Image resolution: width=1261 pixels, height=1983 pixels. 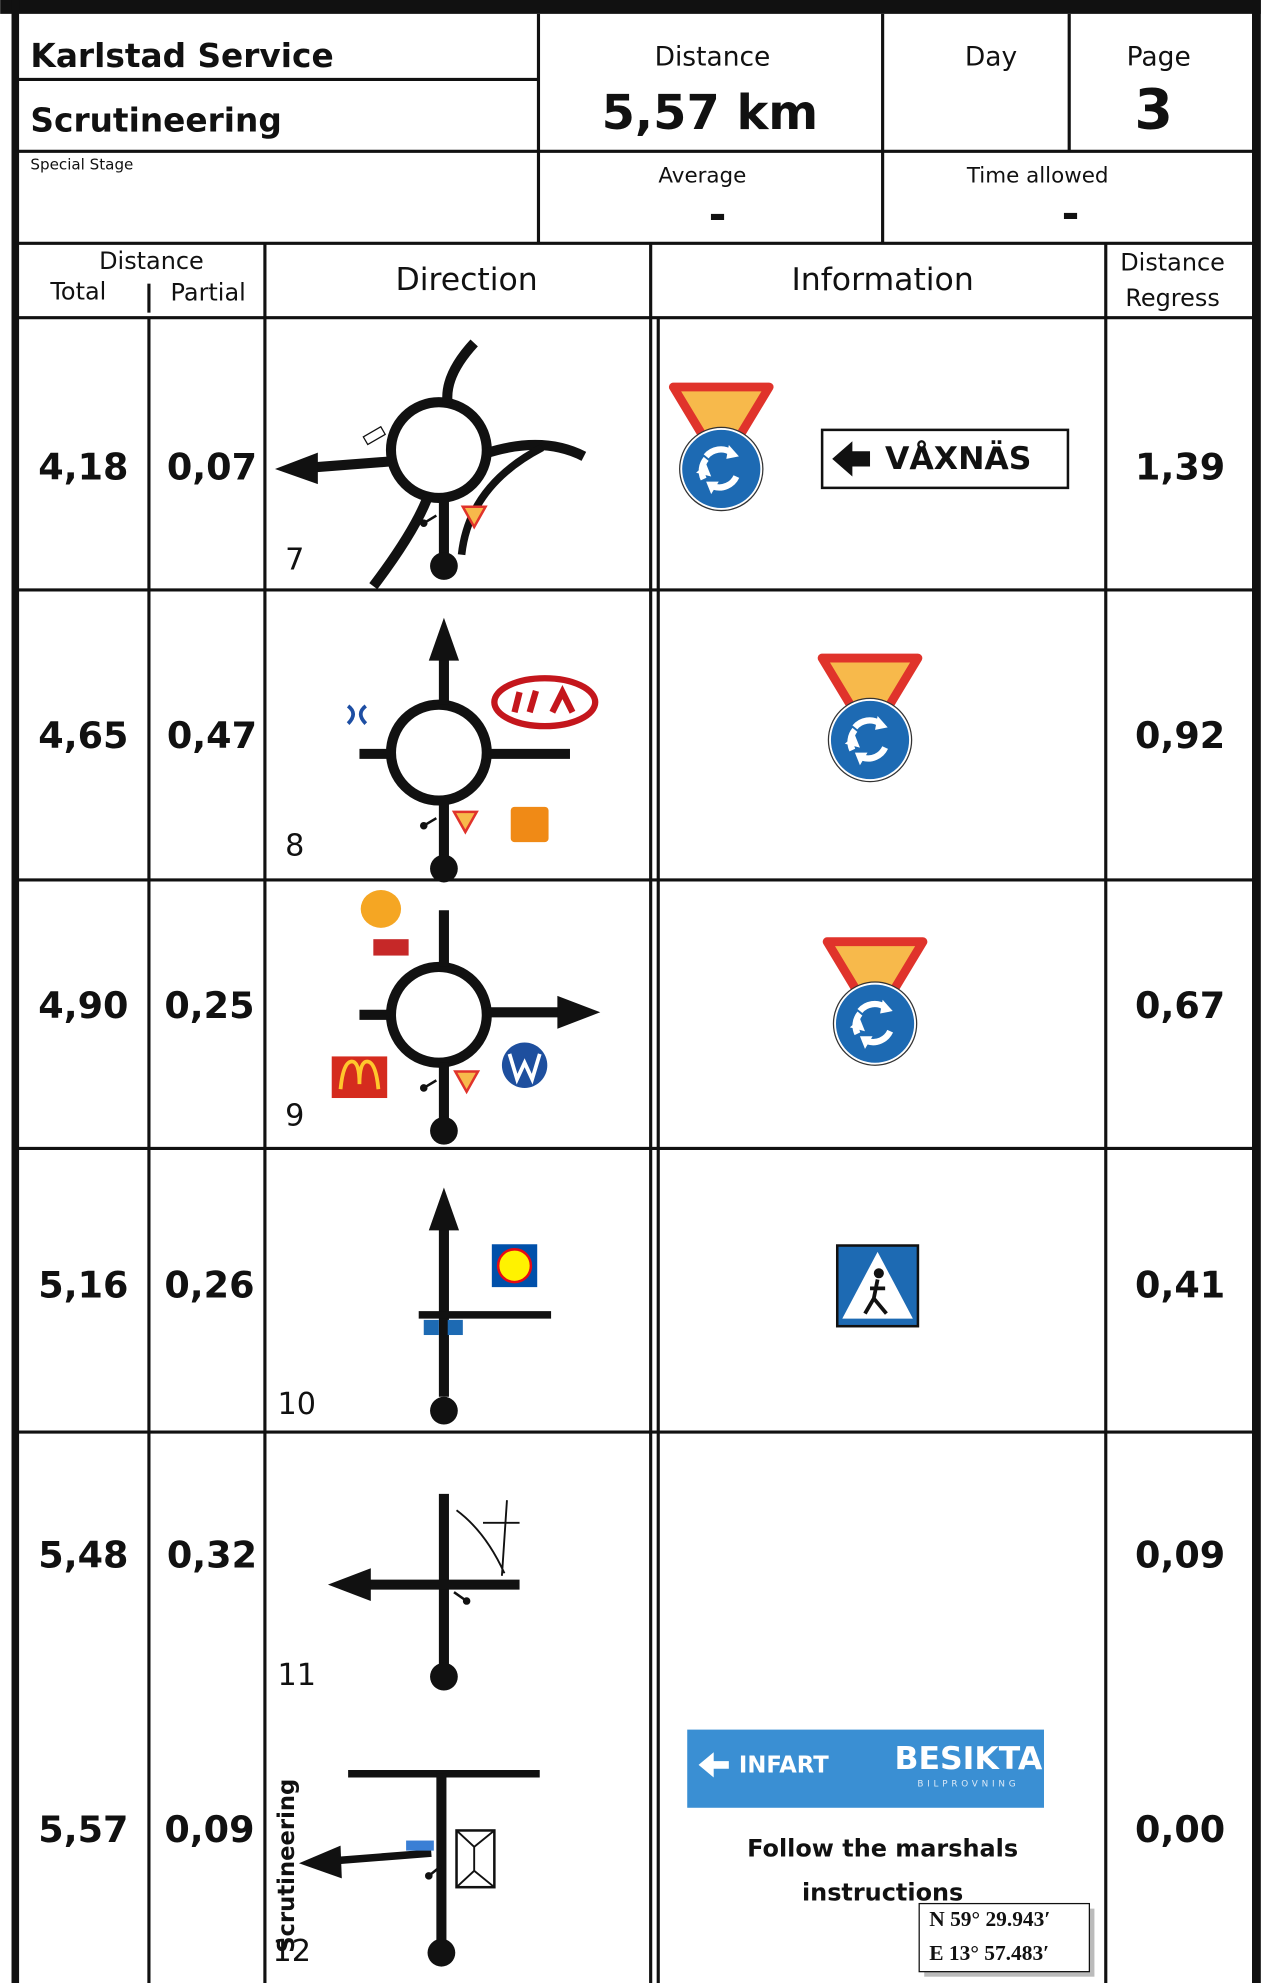 What do you see at coordinates (882, 1848) in the screenshot?
I see `note: Follow the marshals` at bounding box center [882, 1848].